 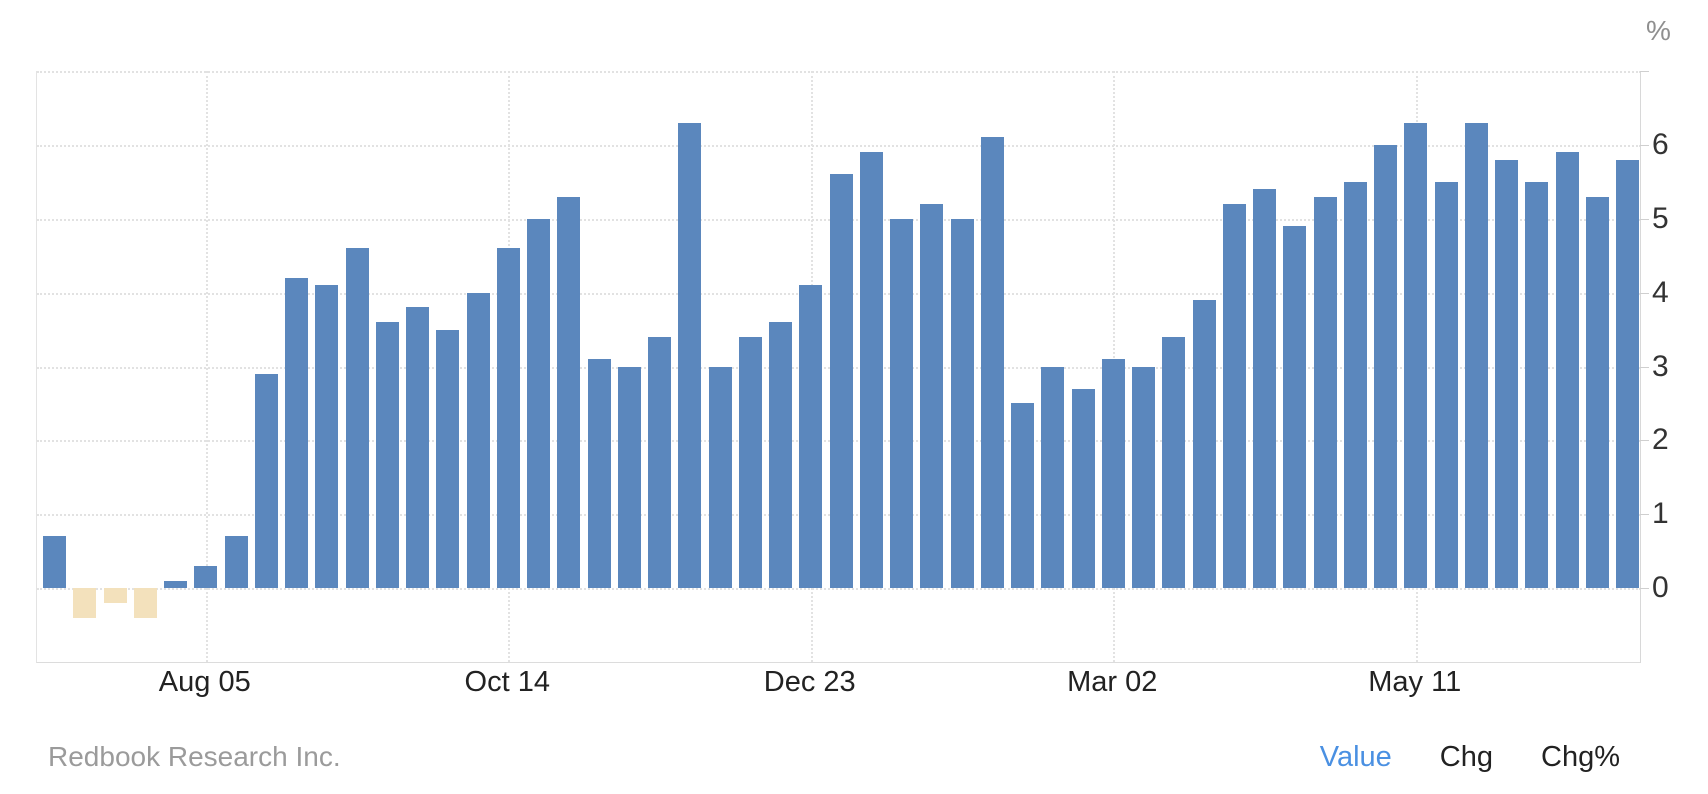 I want to click on y-tick-label-6: 6, so click(x=1660, y=144).